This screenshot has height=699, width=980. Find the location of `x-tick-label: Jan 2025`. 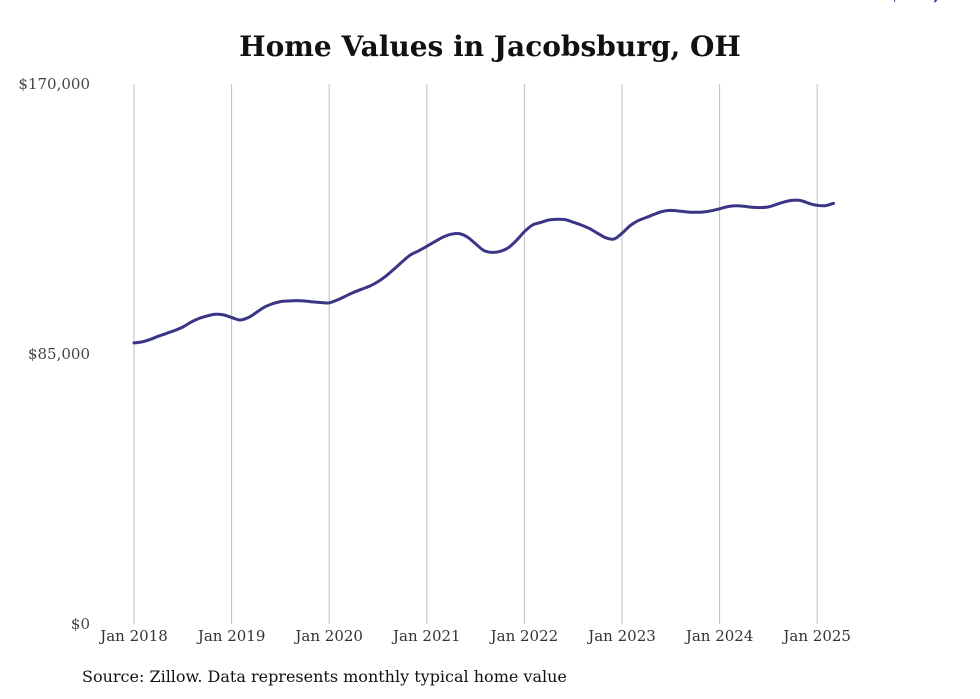

x-tick-label: Jan 2025 is located at coordinates (816, 636).